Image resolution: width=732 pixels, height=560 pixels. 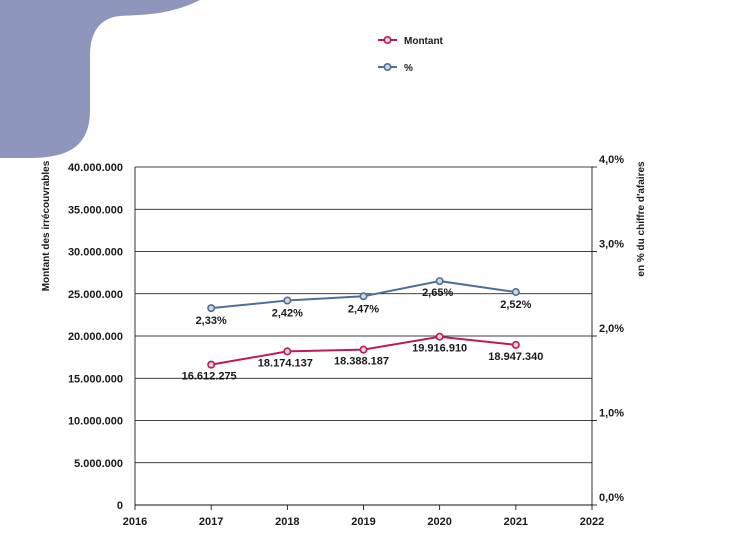 I want to click on series-lines, so click(x=363, y=323).